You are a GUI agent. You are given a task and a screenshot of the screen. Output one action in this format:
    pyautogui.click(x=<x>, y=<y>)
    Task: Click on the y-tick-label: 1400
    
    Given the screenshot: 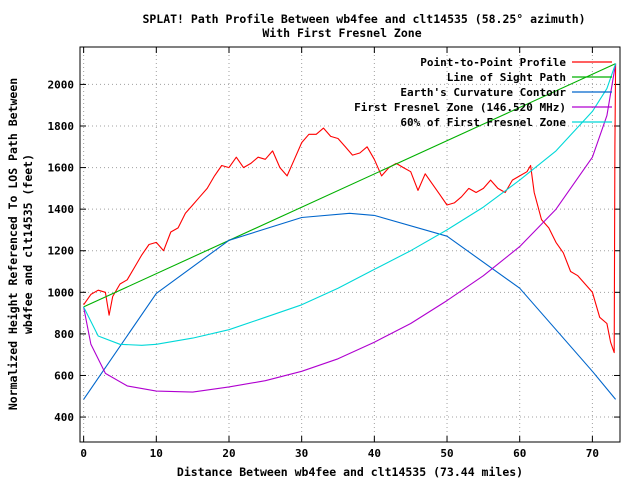 What is the action you would take?
    pyautogui.click(x=61, y=209)
    